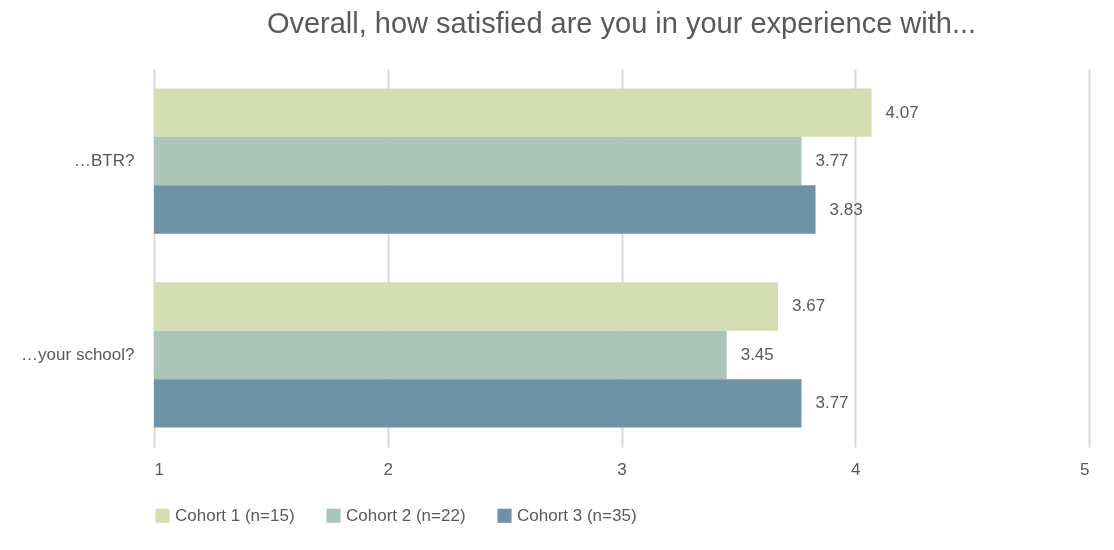 The image size is (1114, 550). Describe the element at coordinates (406, 515) in the screenshot. I see `legend-label: Cohort 2 (n=22)` at that location.